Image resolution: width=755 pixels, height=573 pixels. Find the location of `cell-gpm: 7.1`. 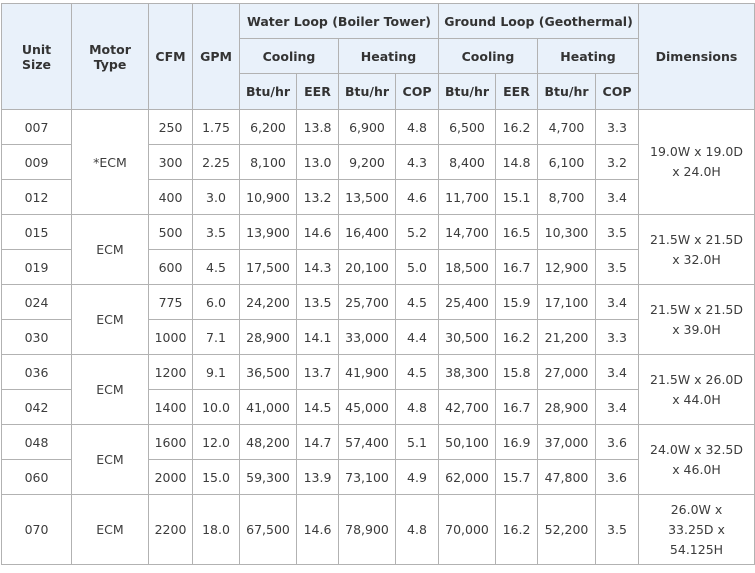

cell-gpm: 7.1 is located at coordinates (216, 337).